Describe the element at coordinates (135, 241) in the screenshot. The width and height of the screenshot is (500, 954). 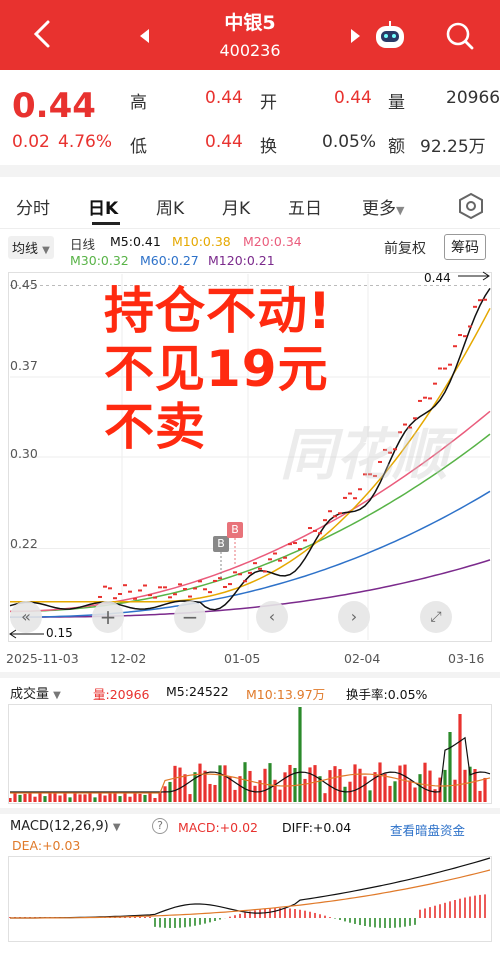
I see `ma5-value: M5:0.41` at that location.